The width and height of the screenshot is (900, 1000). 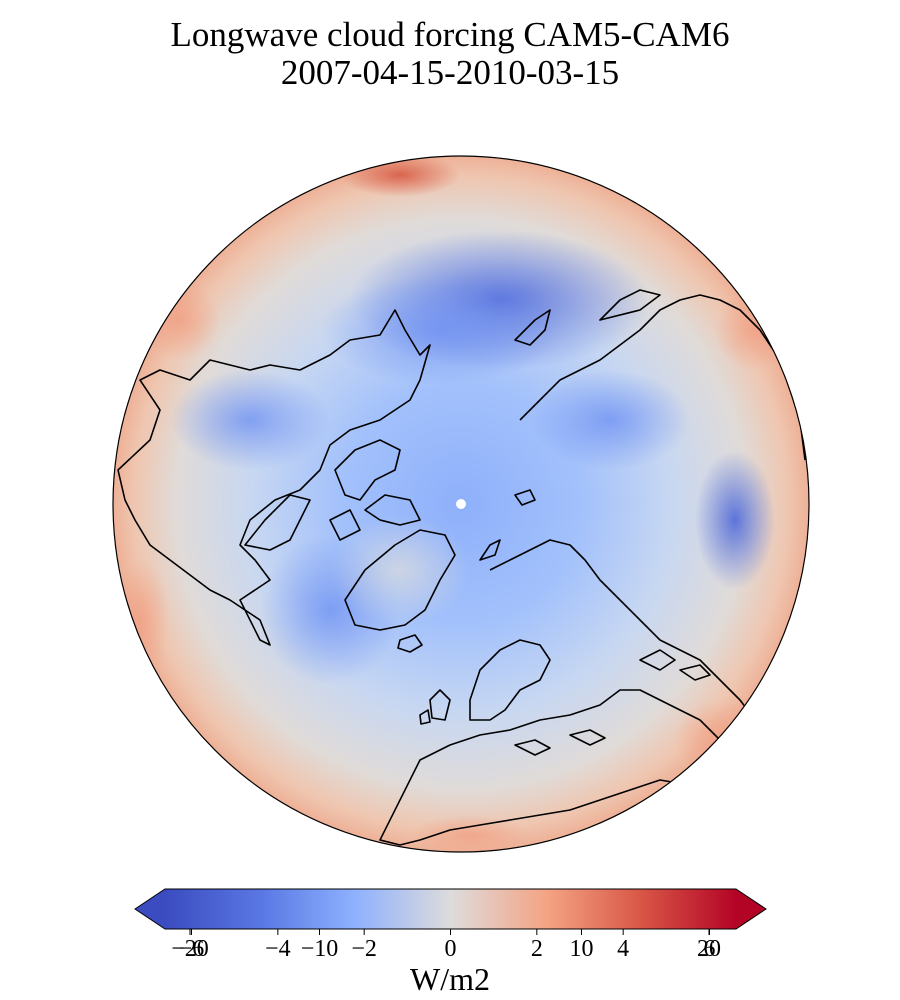 I want to click on colorbar-unit-label: W/m2, so click(x=450, y=979).